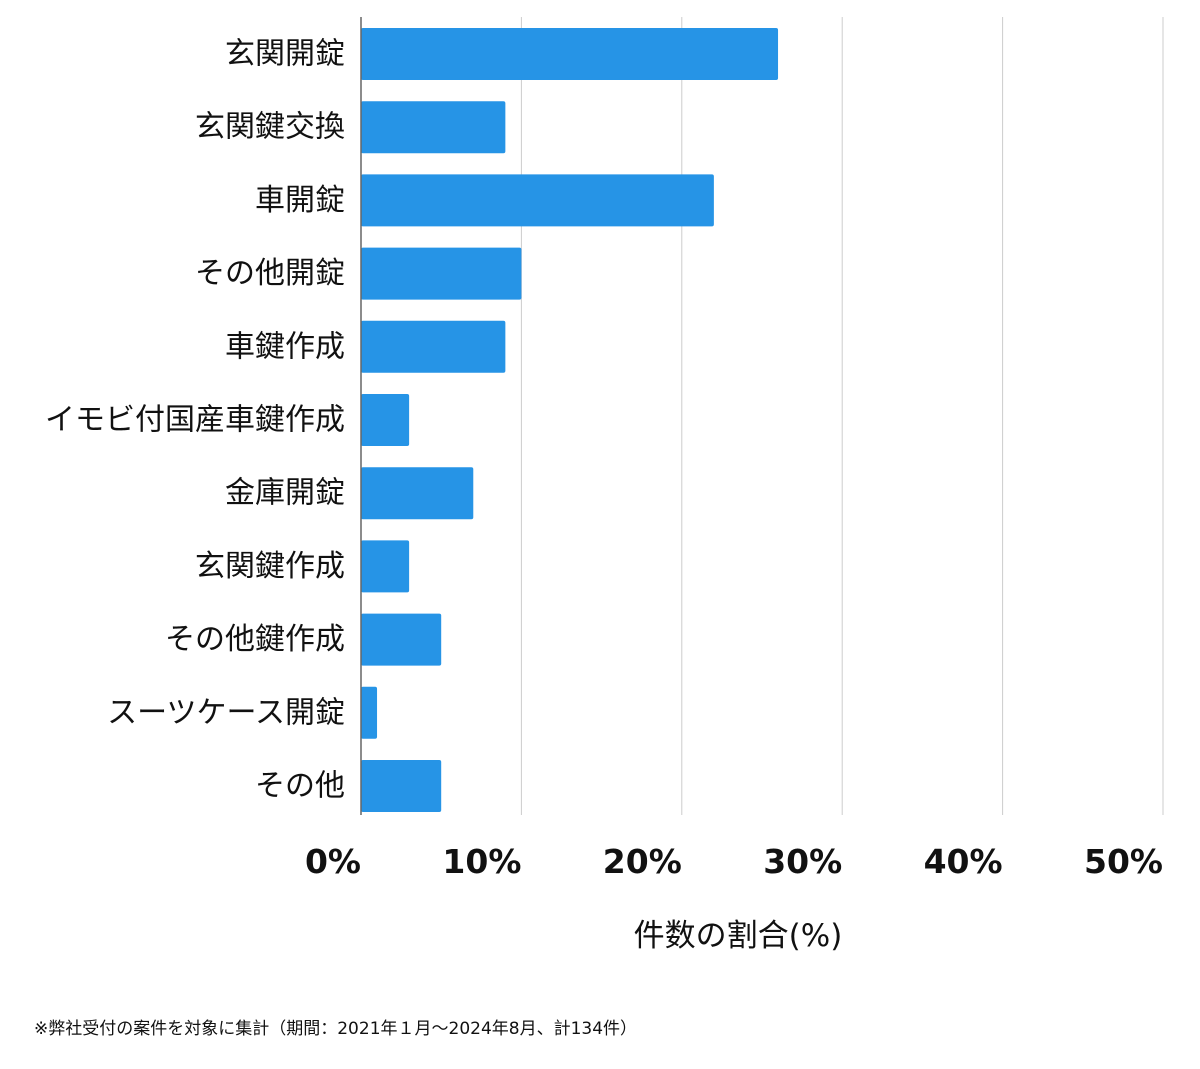  What do you see at coordinates (285, 493) in the screenshot?
I see `category-label: 金庫開錠` at bounding box center [285, 493].